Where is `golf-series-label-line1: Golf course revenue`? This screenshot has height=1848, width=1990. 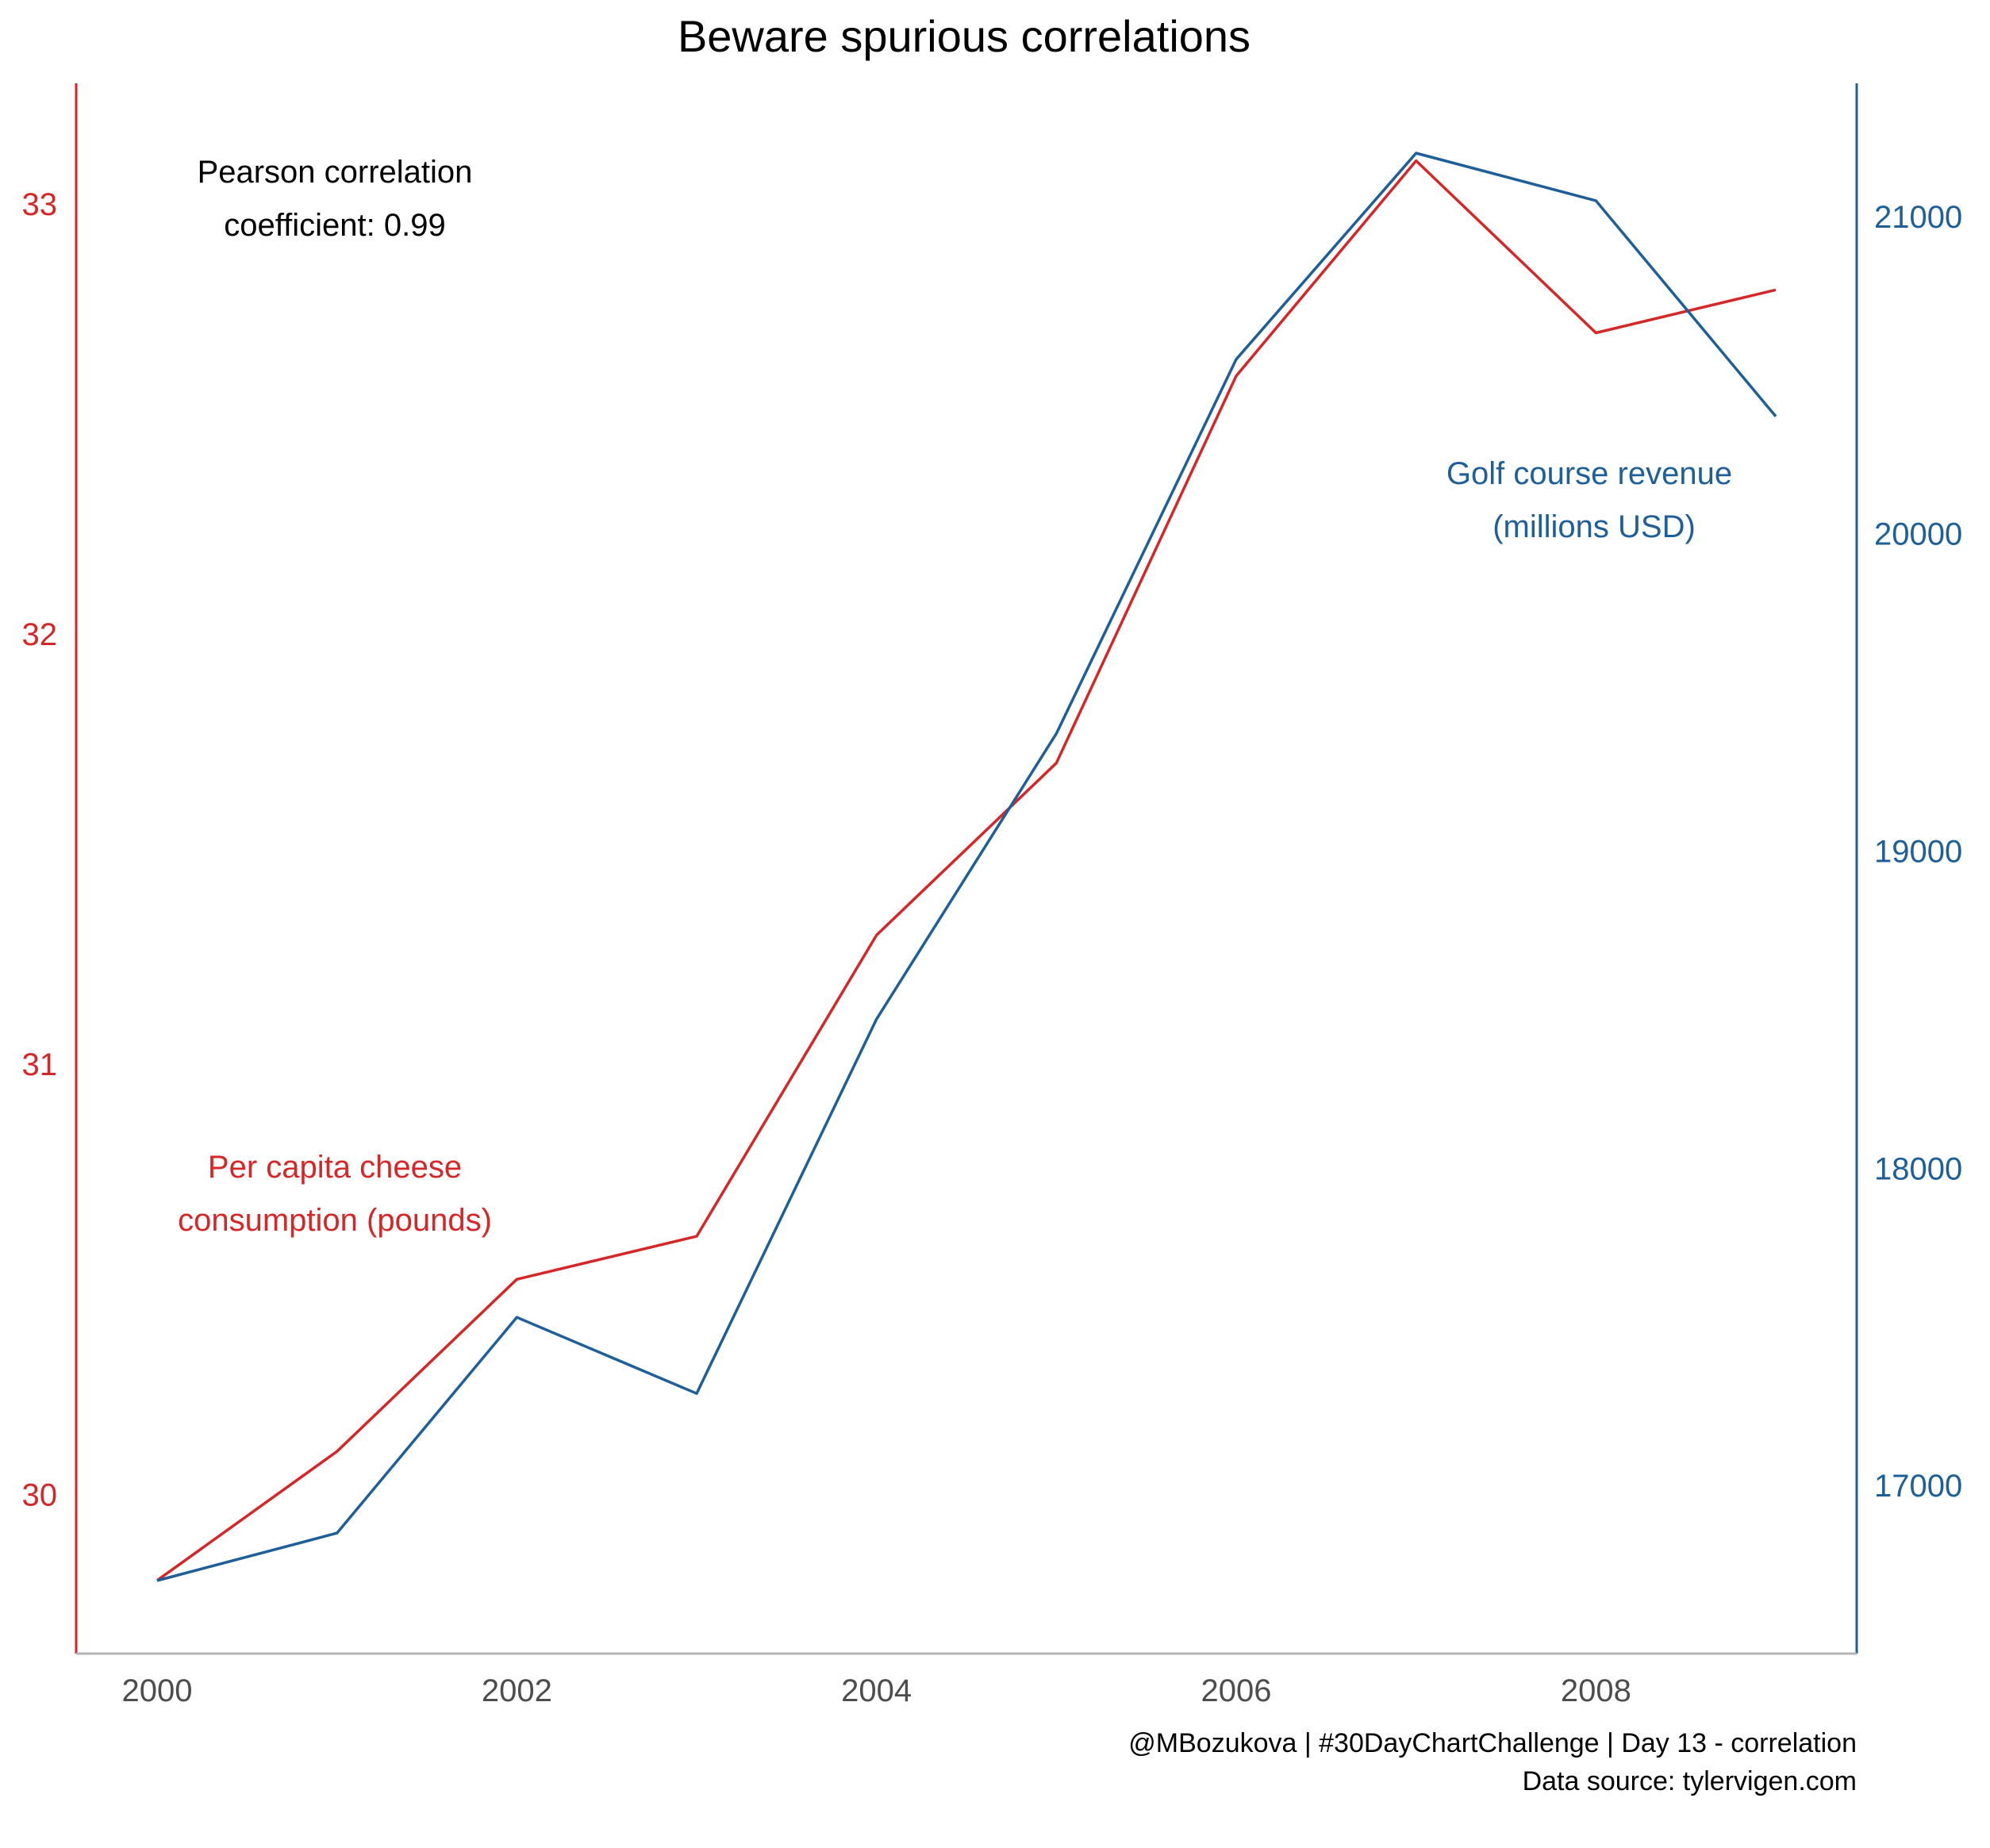 golf-series-label-line1: Golf course revenue is located at coordinates (1589, 473).